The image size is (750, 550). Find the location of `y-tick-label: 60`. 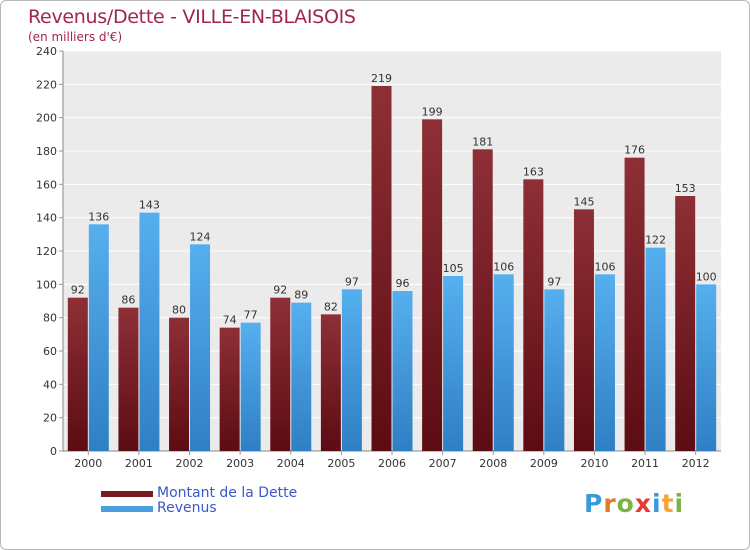

y-tick-label: 60 is located at coordinates (50, 351).